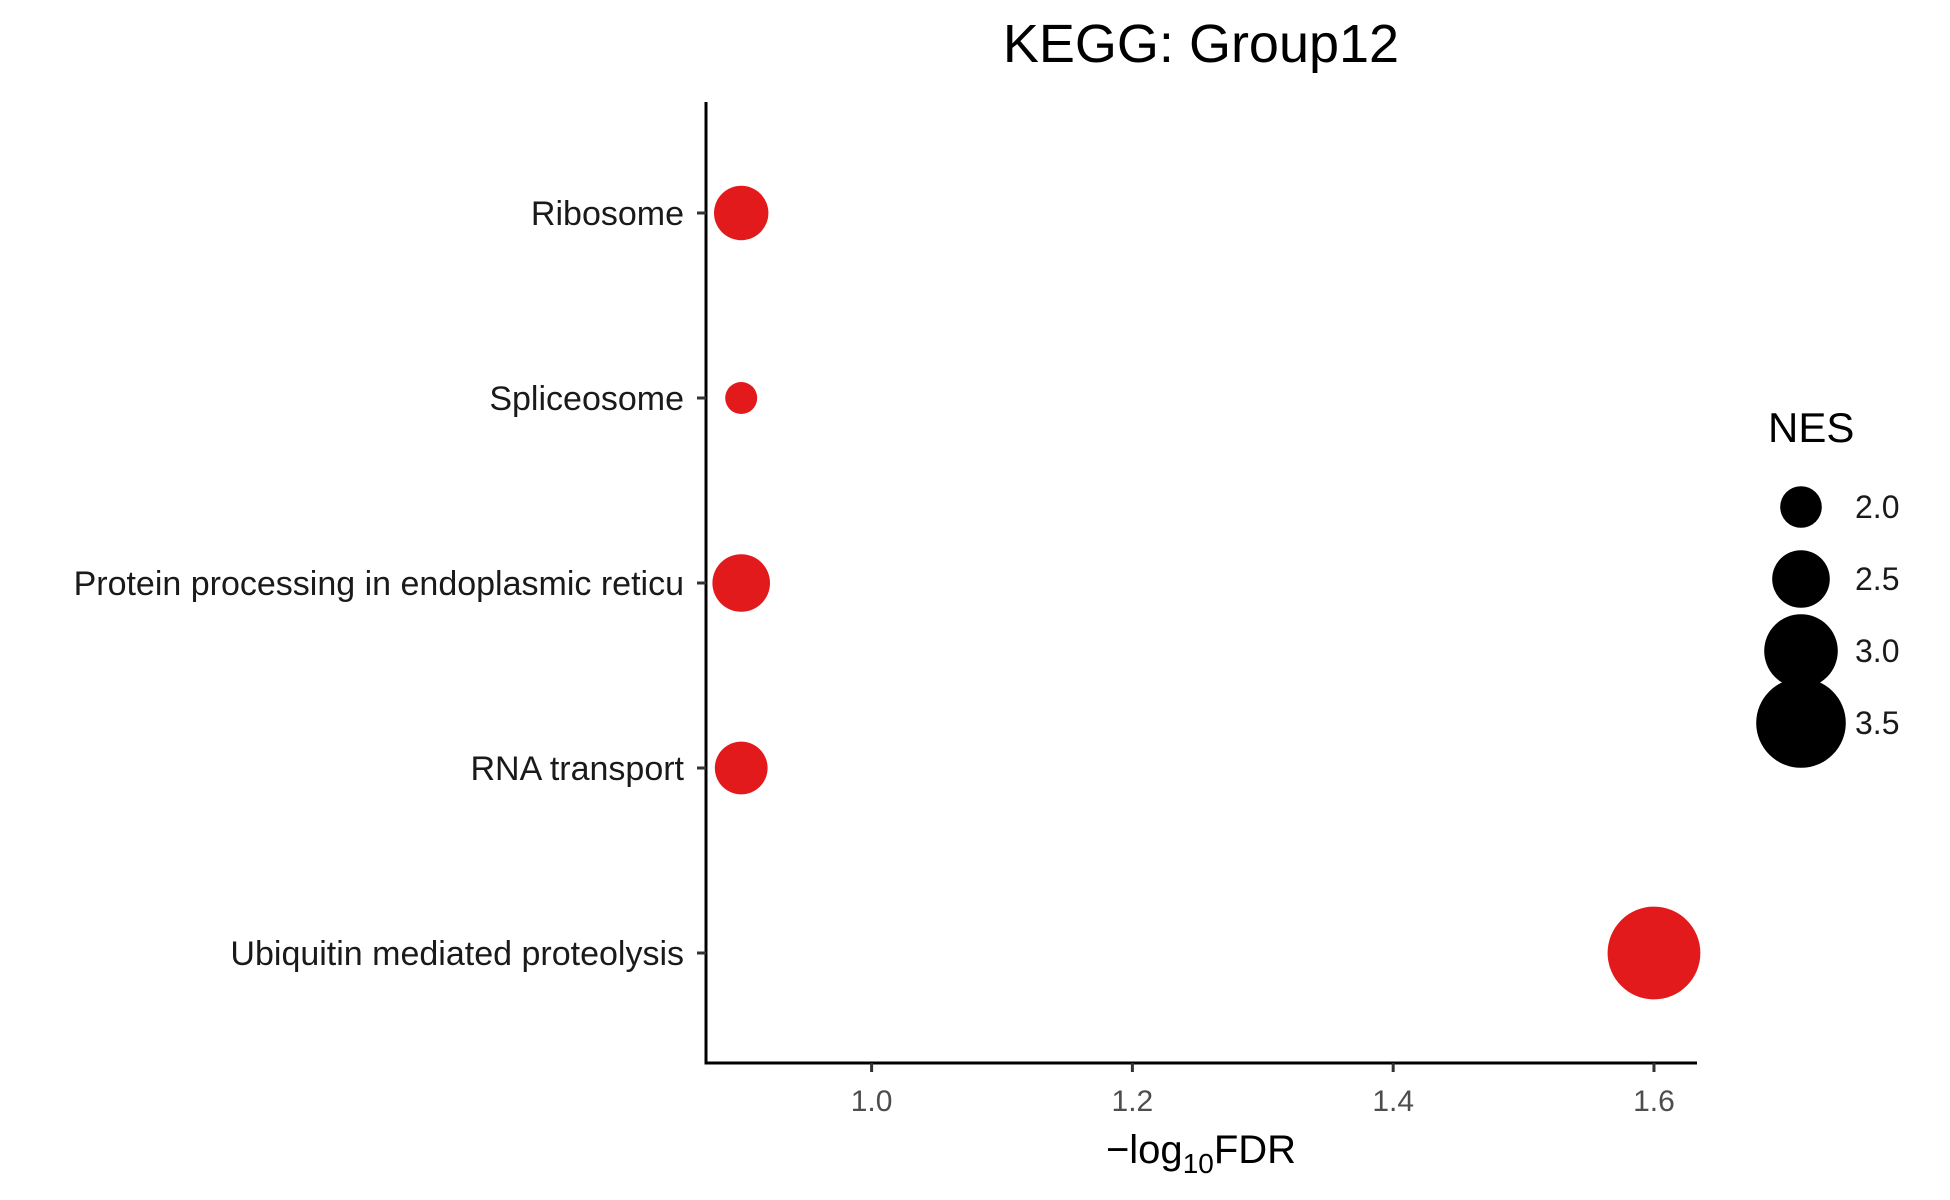  I want to click on x-axis-title: −log10FDR, so click(1201, 1153).